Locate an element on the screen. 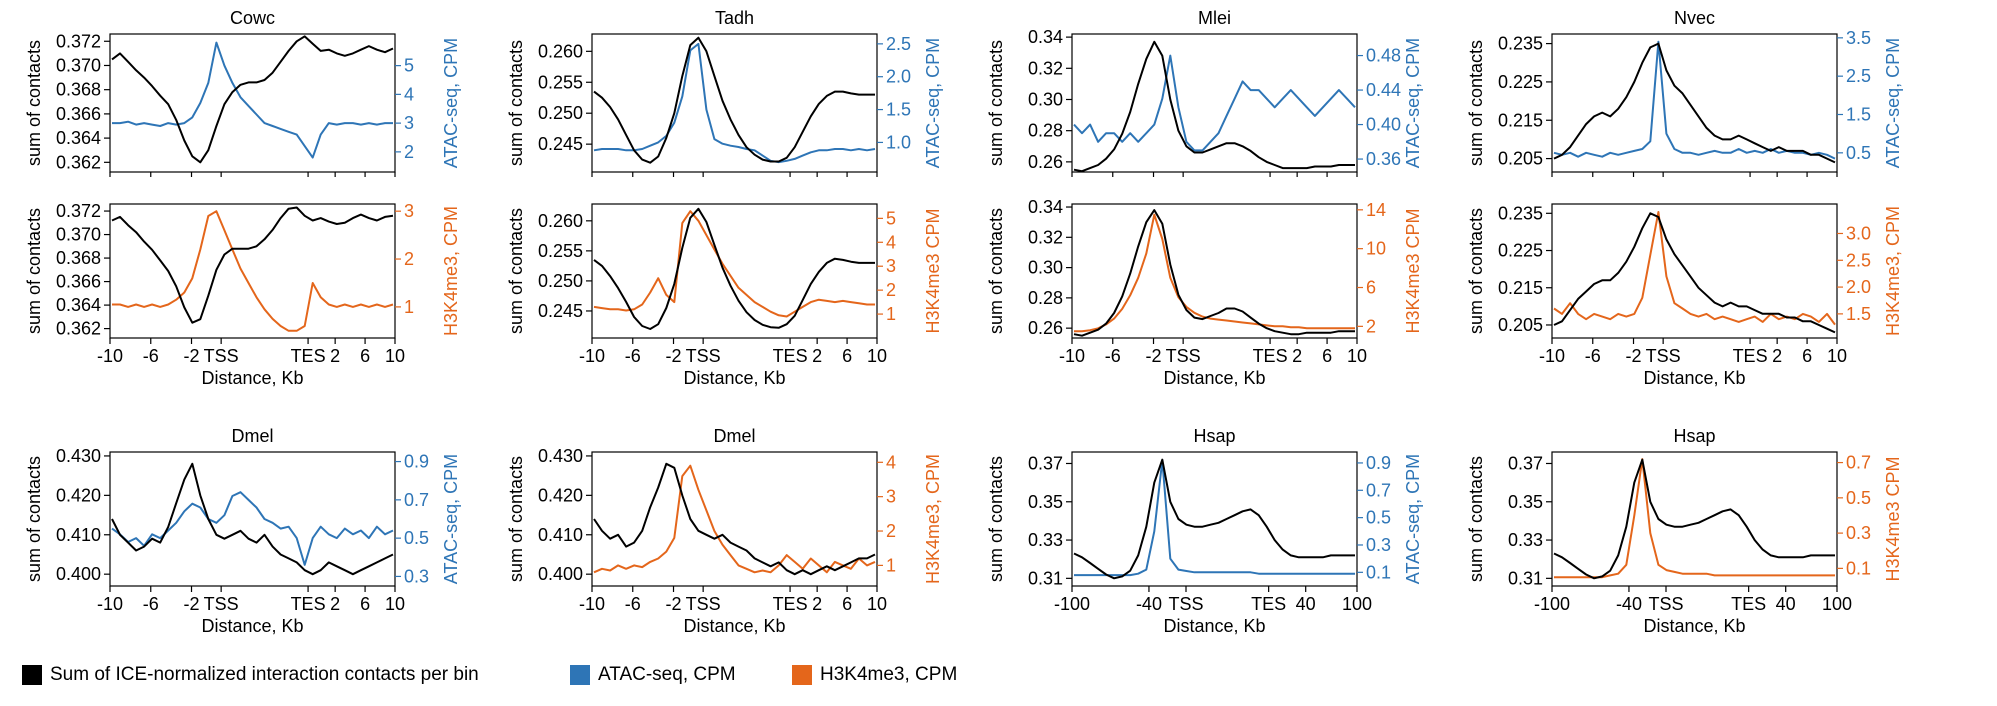  panel-title: Dmel is located at coordinates (734, 436).